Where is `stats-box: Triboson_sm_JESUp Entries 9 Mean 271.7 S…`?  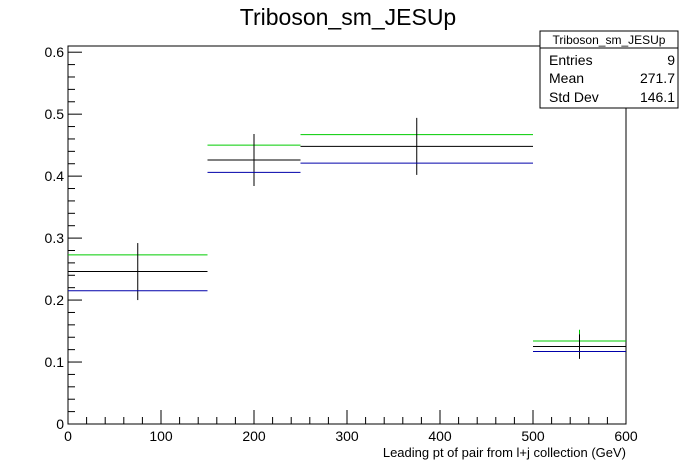
stats-box: Triboson_sm_JESUp Entries 9 Mean 271.7 S… is located at coordinates (609, 69).